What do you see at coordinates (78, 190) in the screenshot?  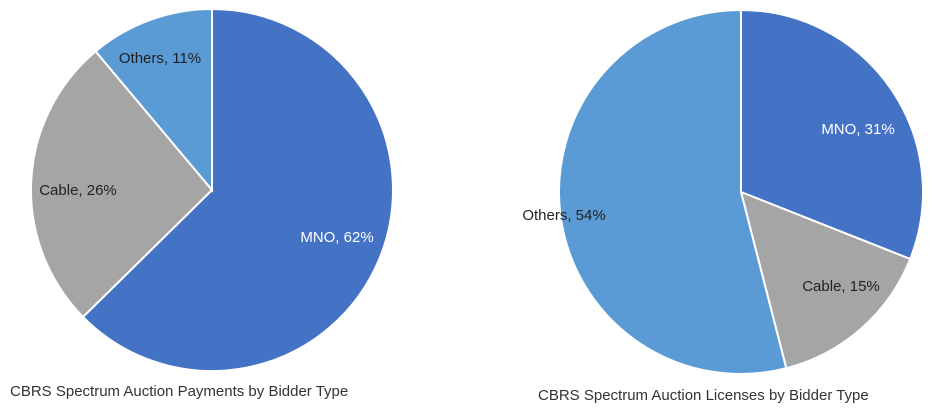 I see `payments-label-cable: Cable, 26%` at bounding box center [78, 190].